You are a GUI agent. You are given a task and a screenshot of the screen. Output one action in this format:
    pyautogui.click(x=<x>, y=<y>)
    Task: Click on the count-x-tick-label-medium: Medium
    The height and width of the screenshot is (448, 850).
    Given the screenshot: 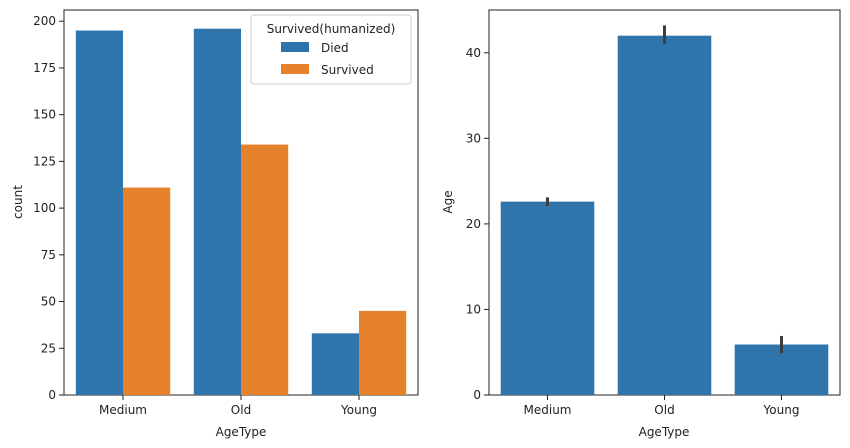 What is the action you would take?
    pyautogui.click(x=123, y=410)
    